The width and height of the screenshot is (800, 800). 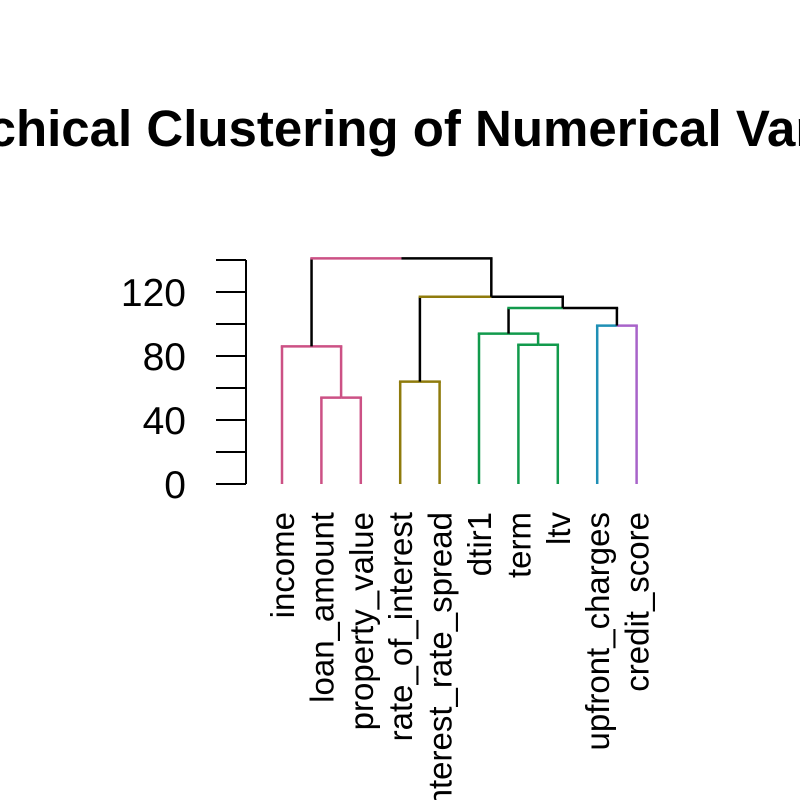 I want to click on leaf-label-income: income, so click(x=282, y=565).